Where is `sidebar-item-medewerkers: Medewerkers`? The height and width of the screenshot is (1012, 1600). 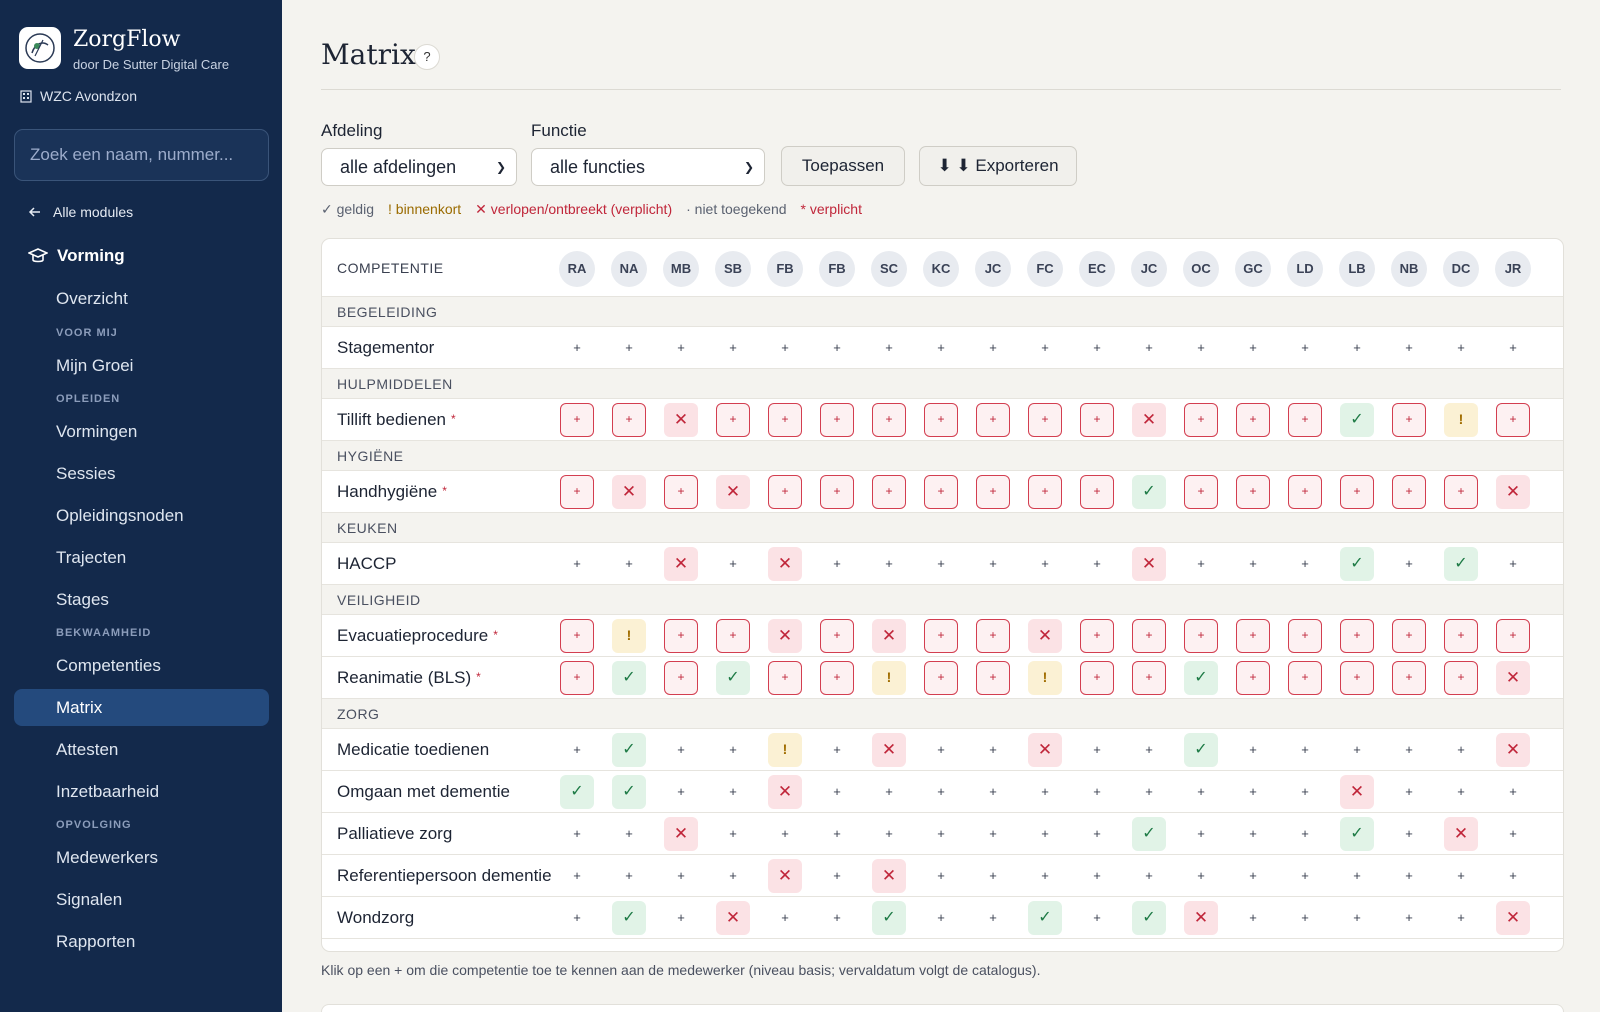 sidebar-item-medewerkers: Medewerkers is located at coordinates (107, 857).